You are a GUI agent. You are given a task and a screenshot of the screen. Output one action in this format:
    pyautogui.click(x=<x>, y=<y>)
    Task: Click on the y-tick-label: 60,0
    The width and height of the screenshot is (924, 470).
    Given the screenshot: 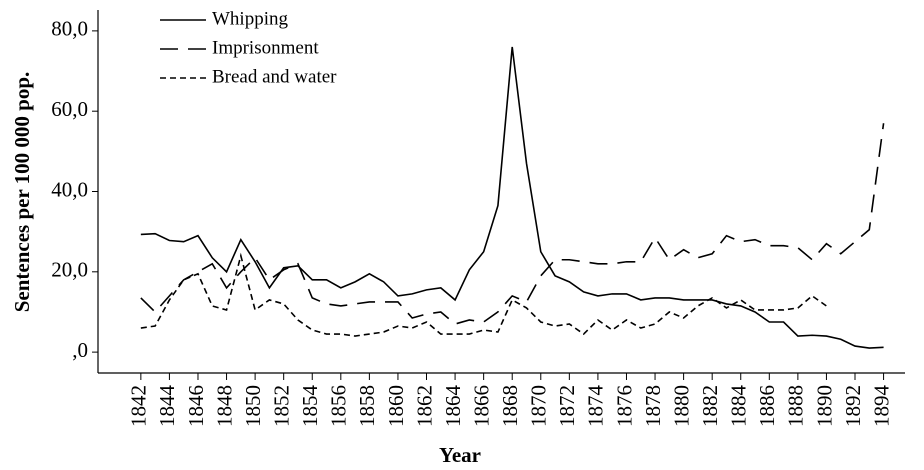 What is the action you would take?
    pyautogui.click(x=69, y=109)
    